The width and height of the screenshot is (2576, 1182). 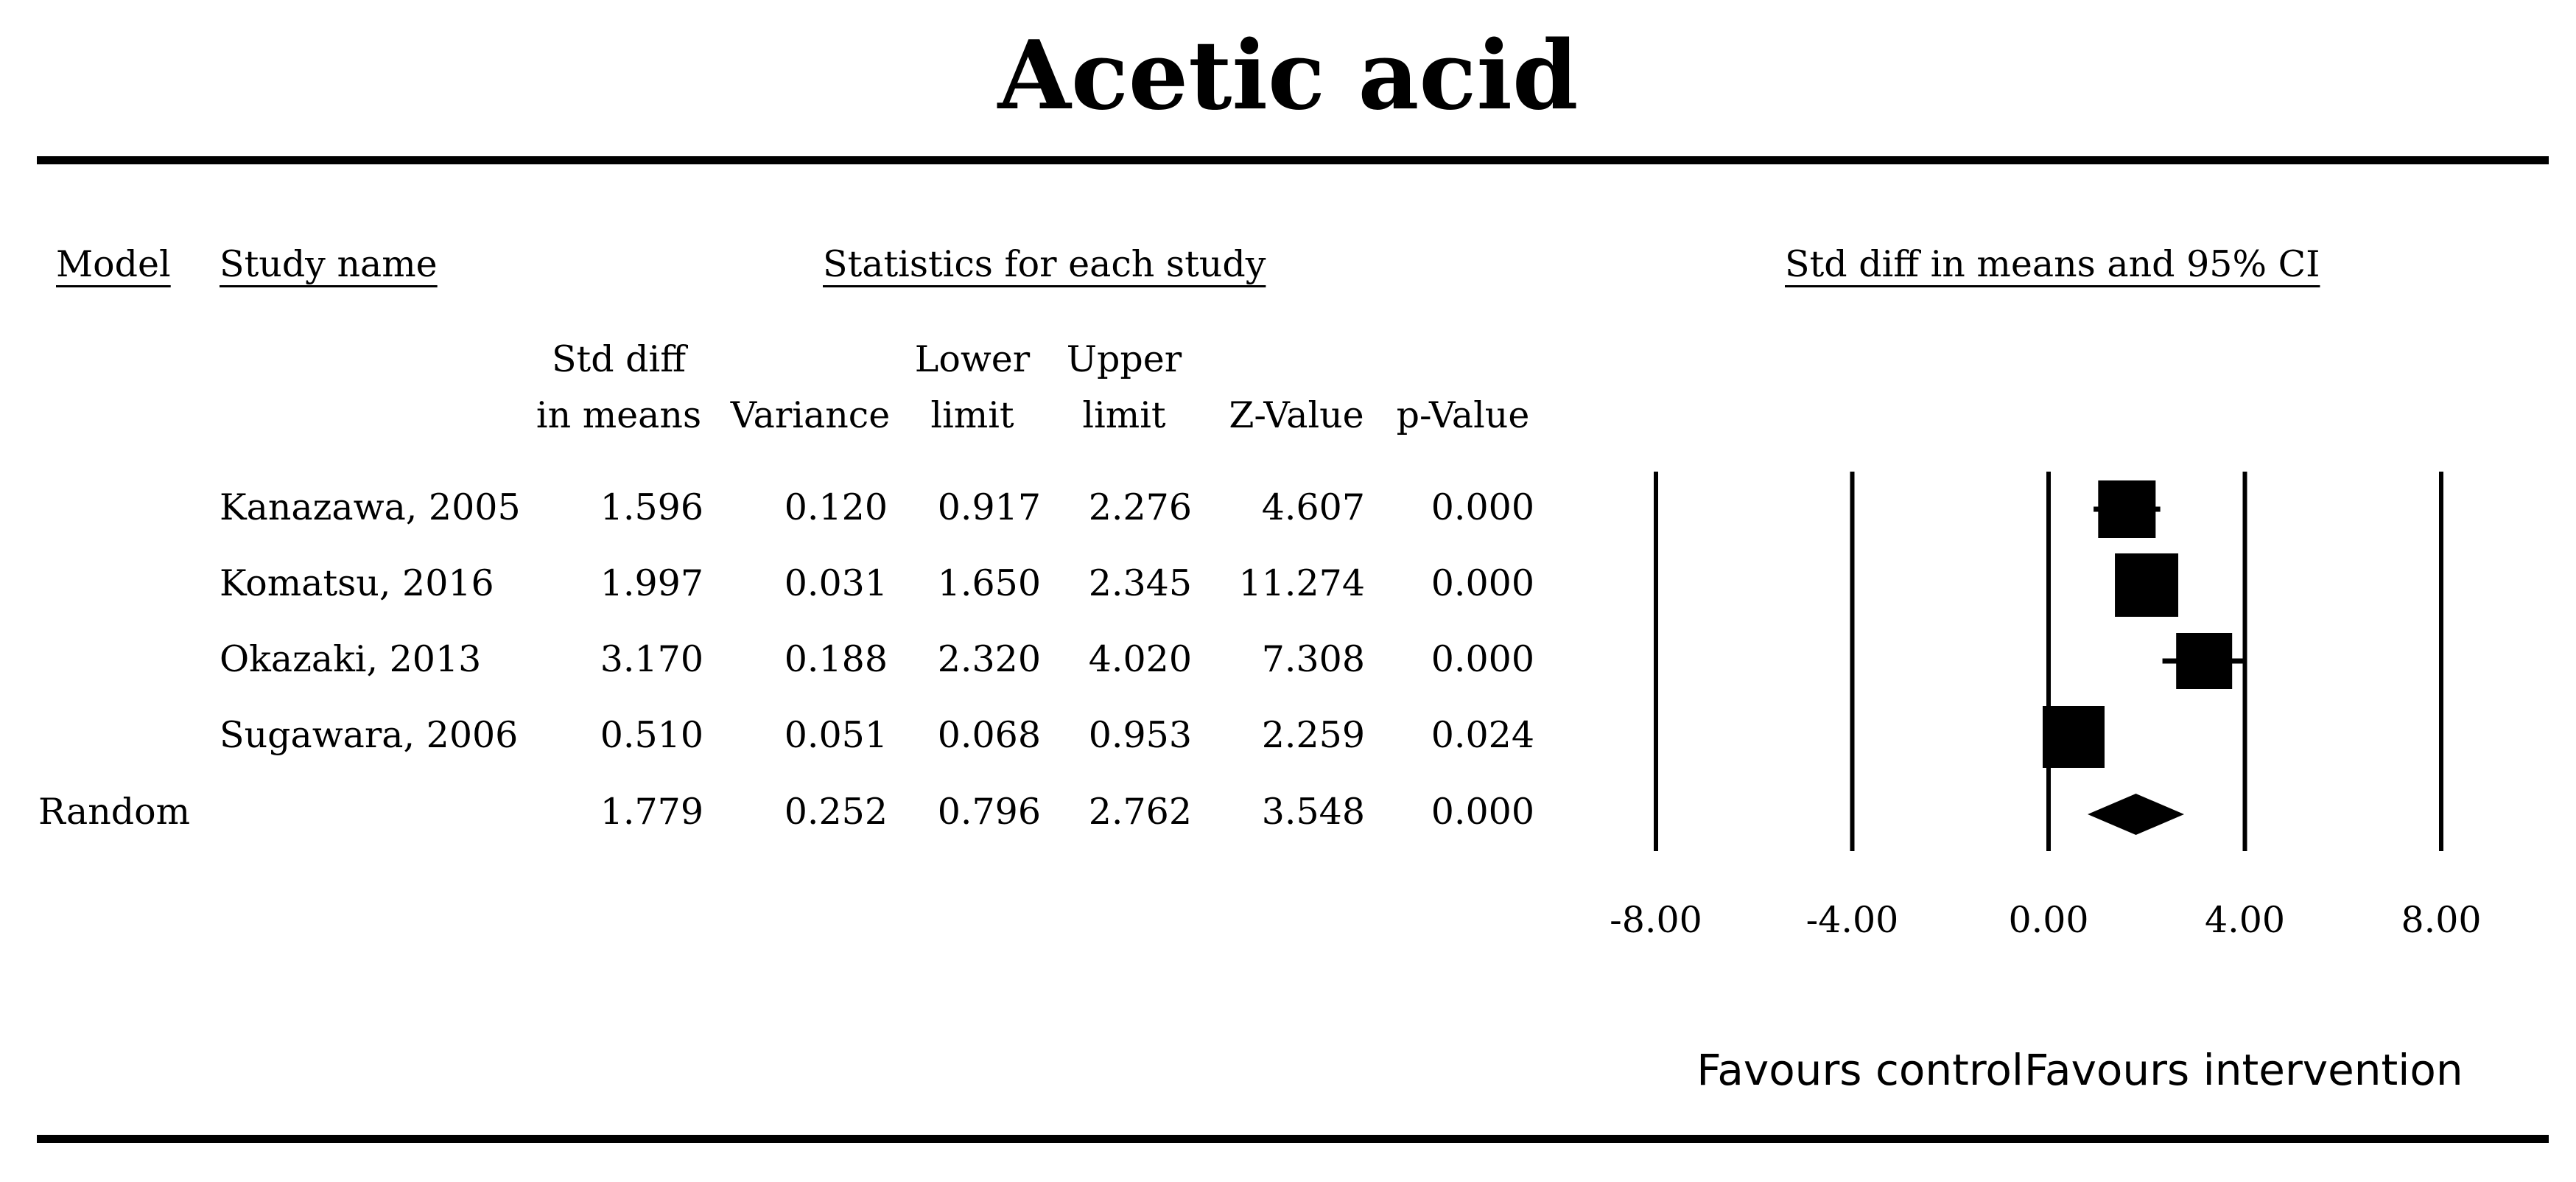 What do you see at coordinates (1482, 735) in the screenshot?
I see `row-value-p: 0.024` at bounding box center [1482, 735].